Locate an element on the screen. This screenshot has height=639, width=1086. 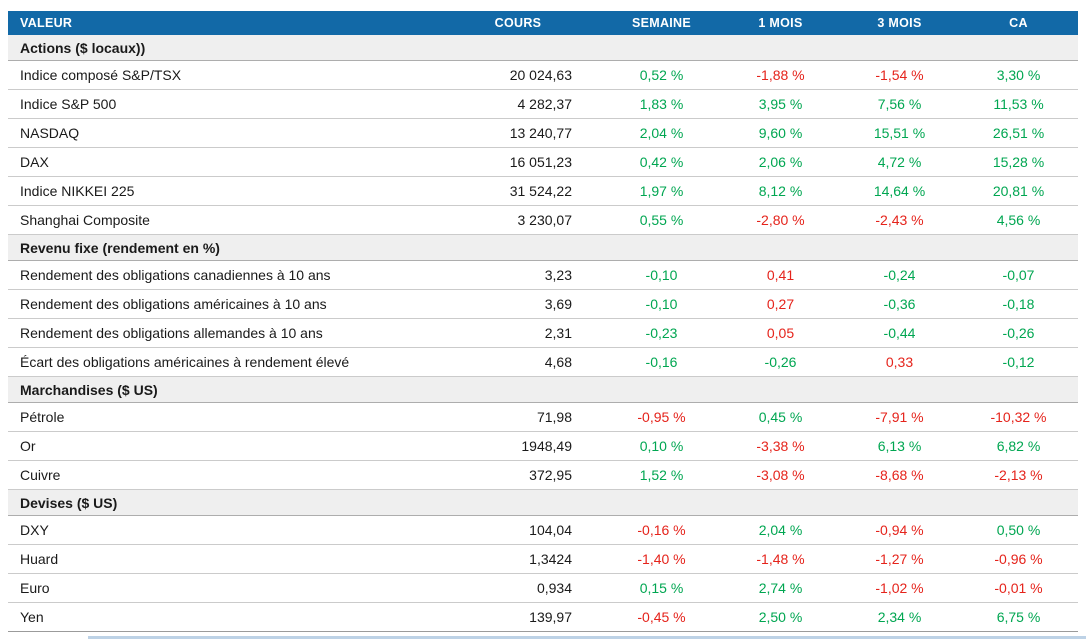
change-value: -0,16 is located at coordinates (661, 362).